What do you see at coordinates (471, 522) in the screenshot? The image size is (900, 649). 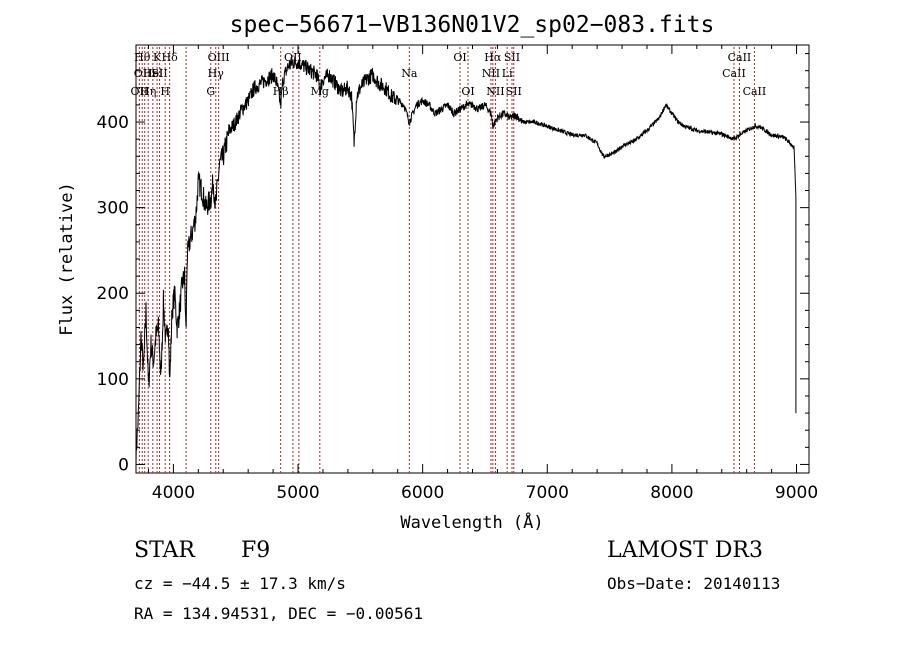 I see `x-axis-label: Wavelength (Å)` at bounding box center [471, 522].